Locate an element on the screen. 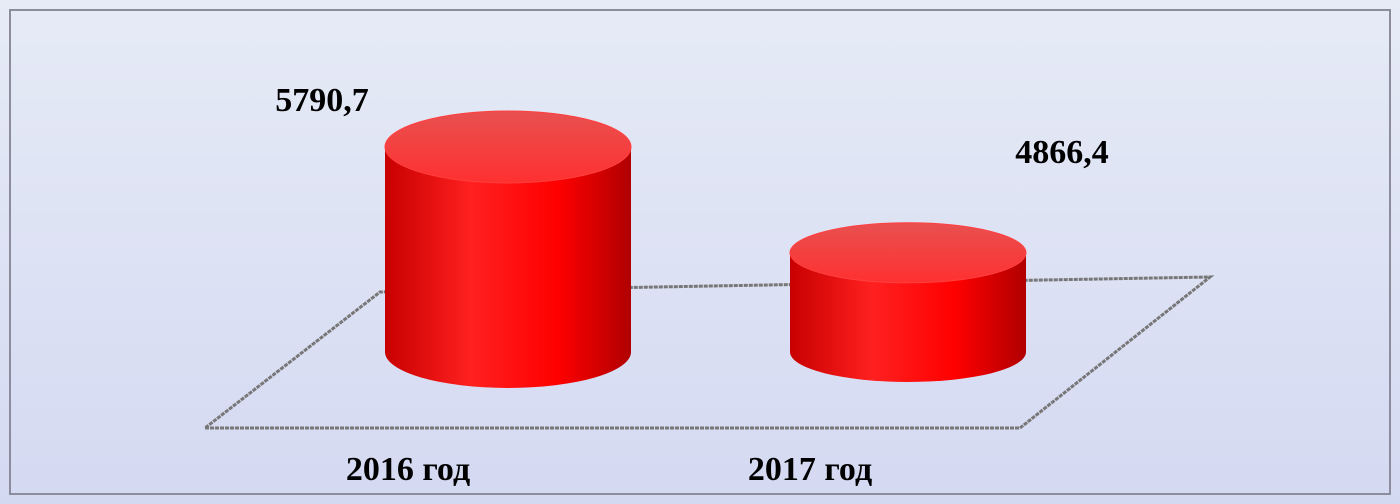  data-label: 4866,4 is located at coordinates (1062, 152).